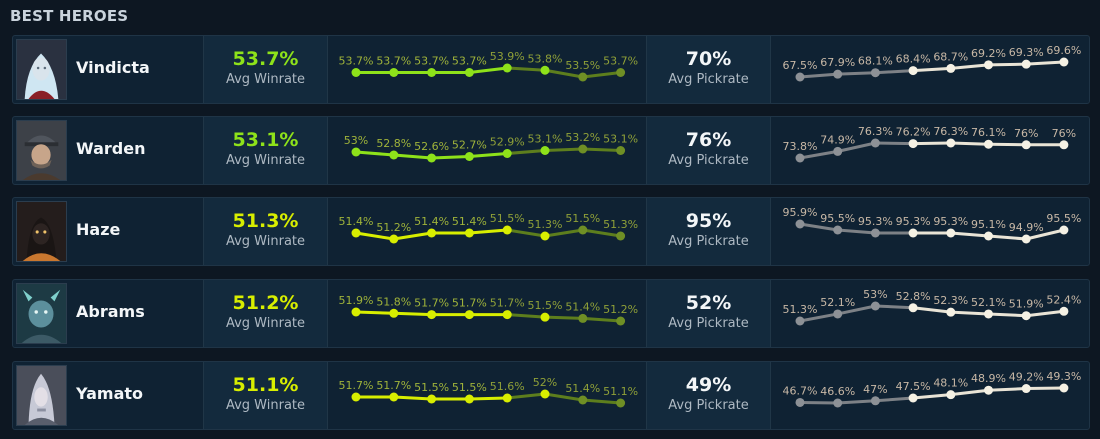 The width and height of the screenshot is (1100, 439). I want to click on hero-name: Abrams, so click(110, 311).